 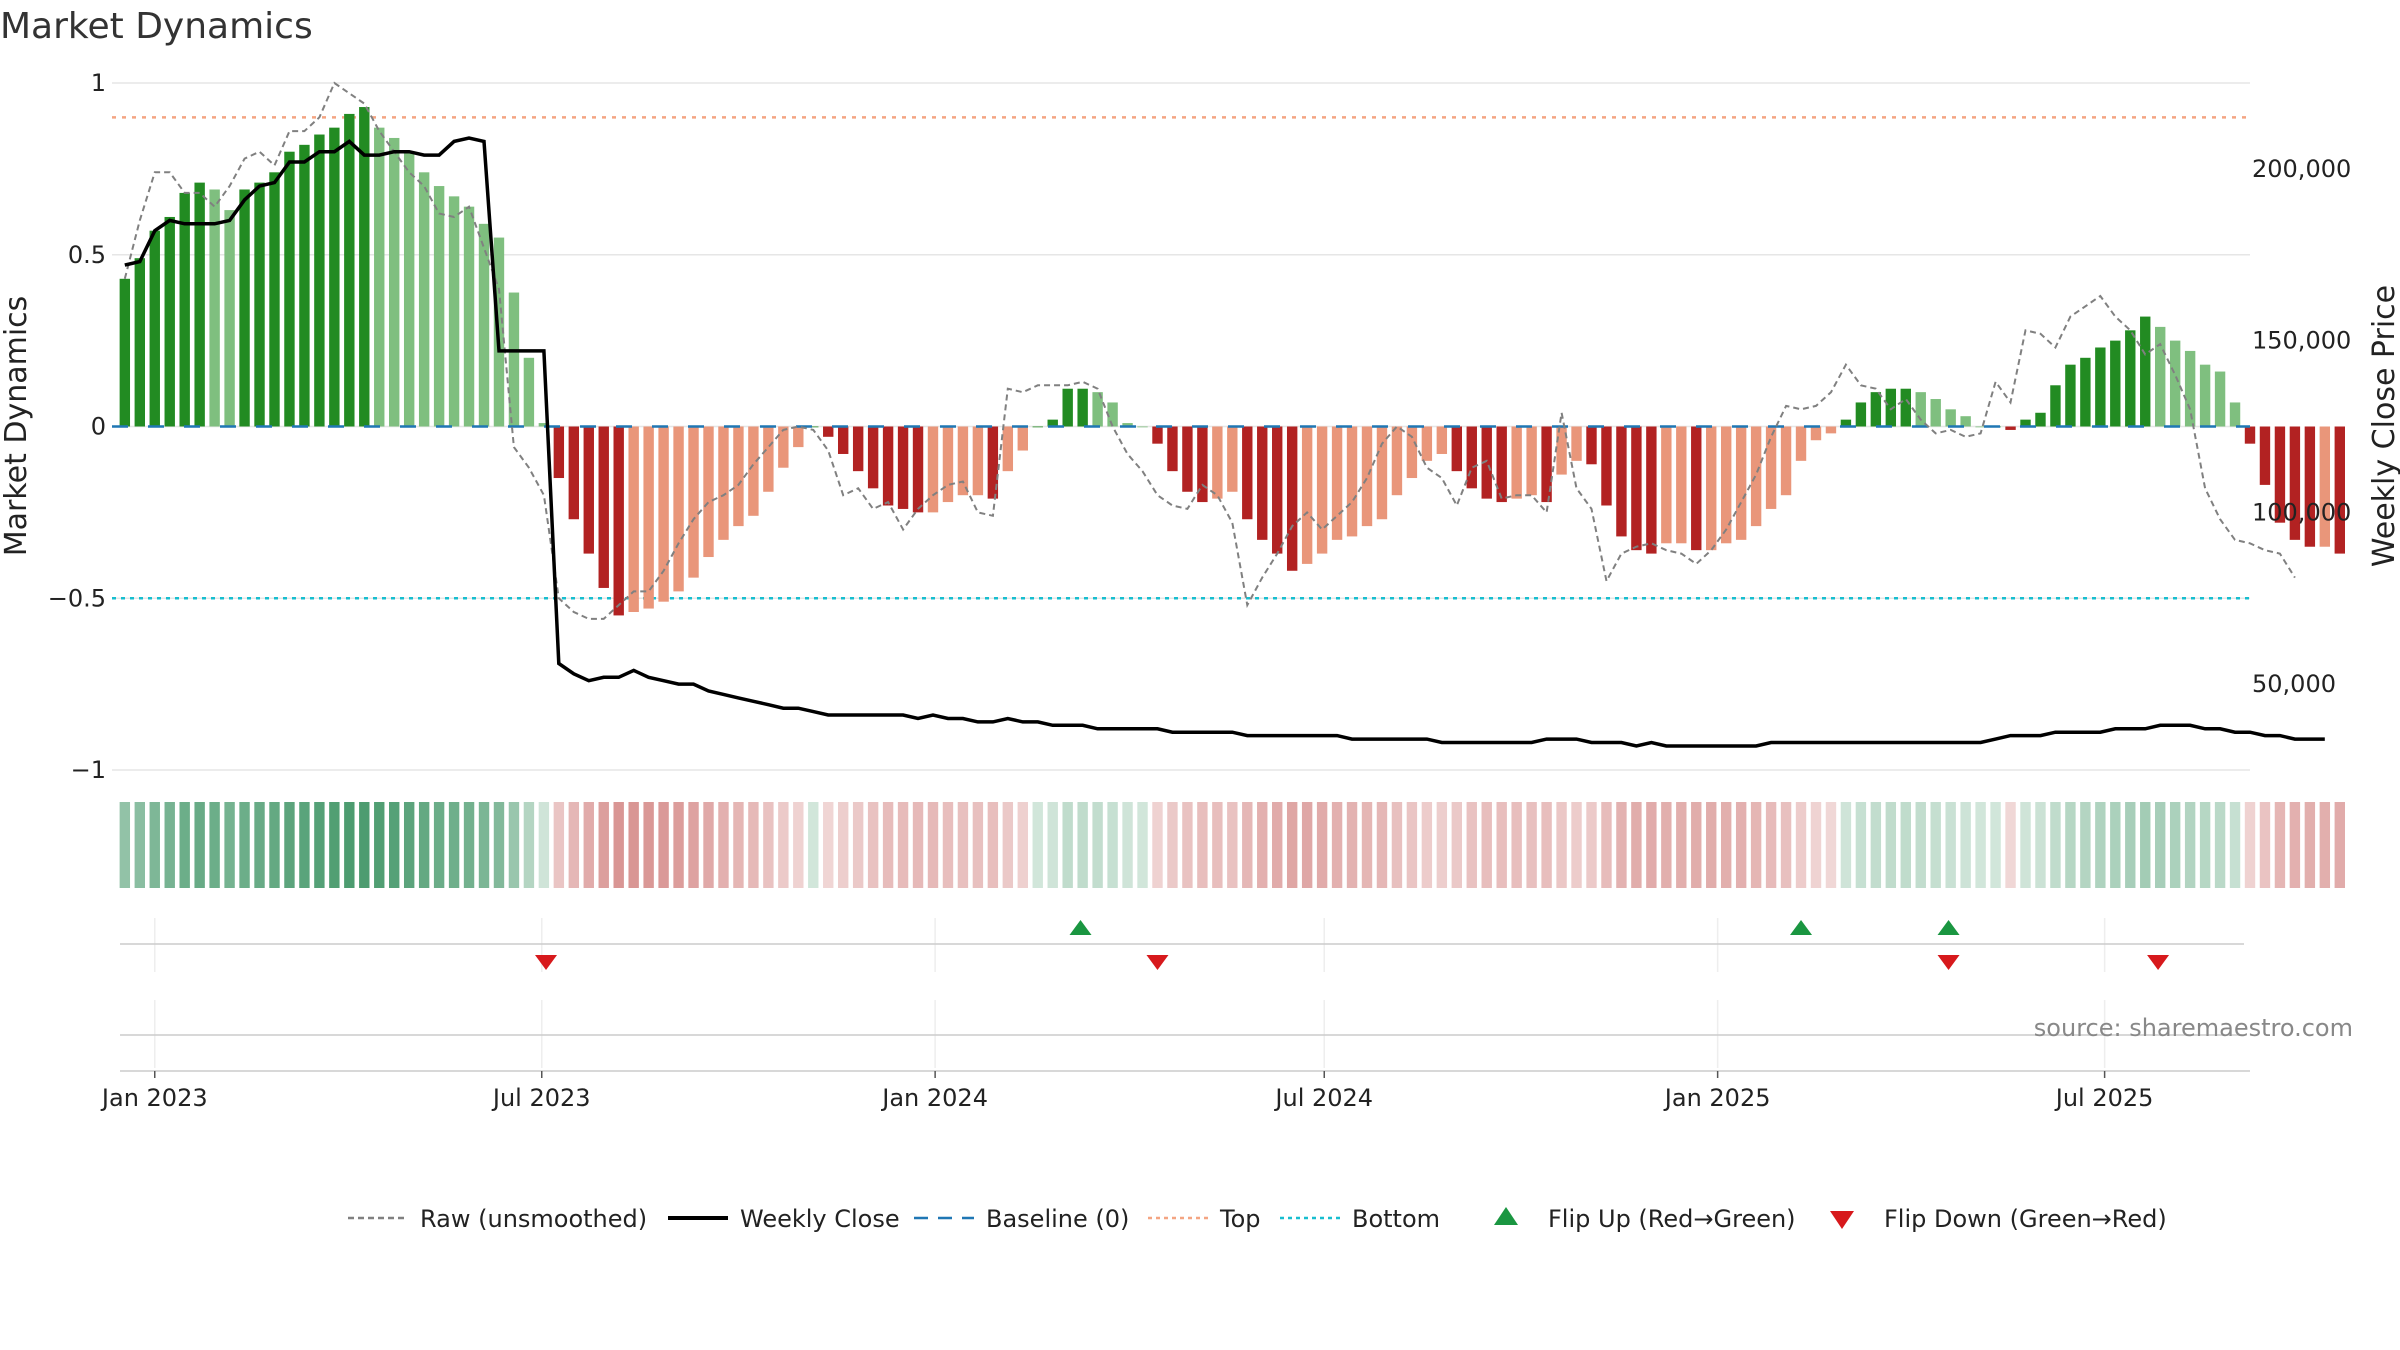 What do you see at coordinates (2301, 341) in the screenshot?
I see `y2-tick-label: 150,000` at bounding box center [2301, 341].